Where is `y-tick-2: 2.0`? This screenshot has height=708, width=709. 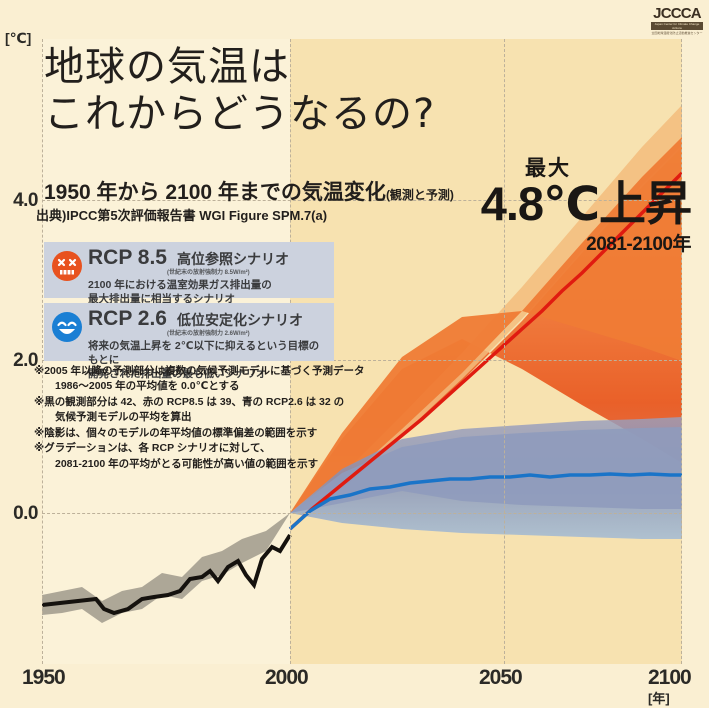
y-tick-2: 2.0 is located at coordinates (25, 360).